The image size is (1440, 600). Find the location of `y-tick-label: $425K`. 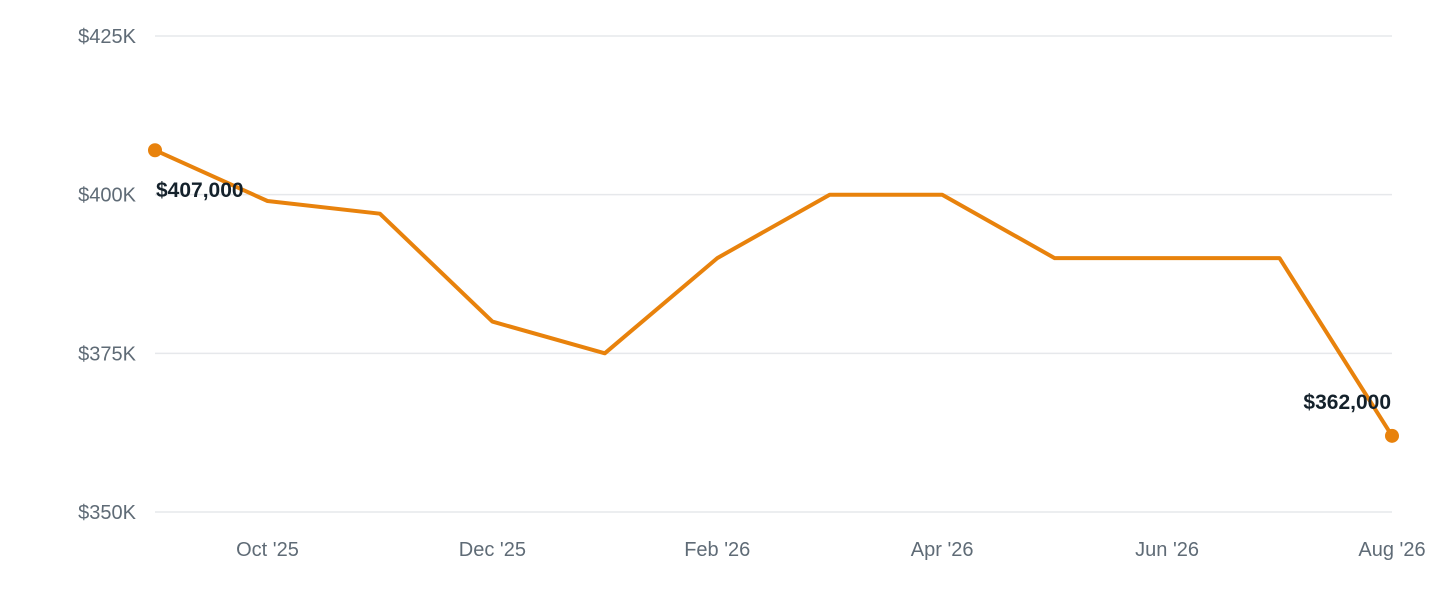

y-tick-label: $425K is located at coordinates (107, 37).